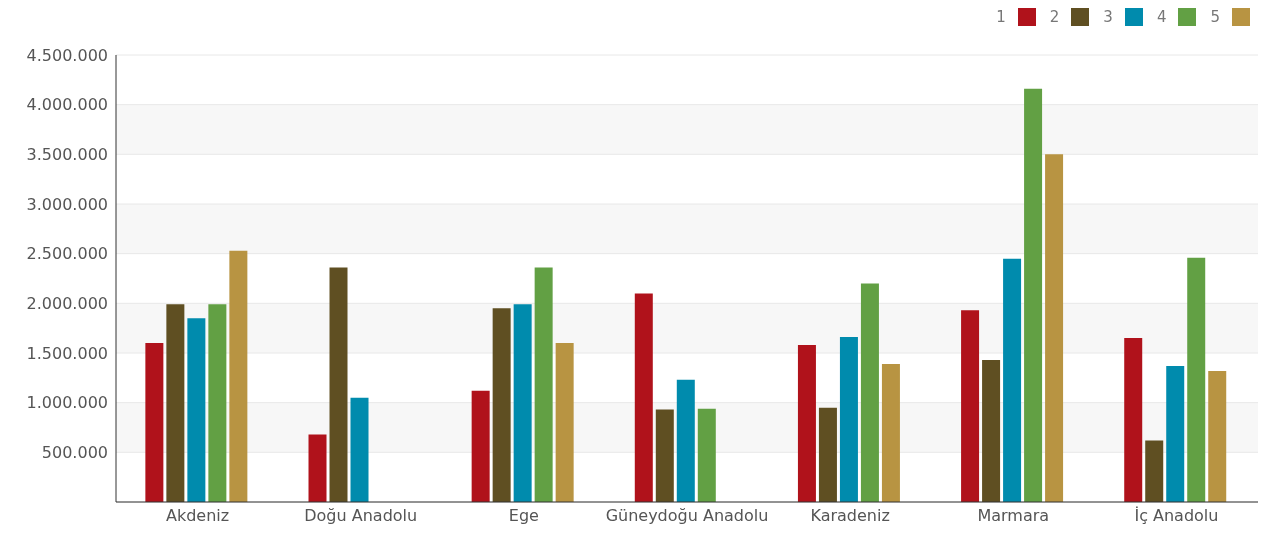  Describe the element at coordinates (1054, 17) in the screenshot. I see `legend-label: 2` at that location.